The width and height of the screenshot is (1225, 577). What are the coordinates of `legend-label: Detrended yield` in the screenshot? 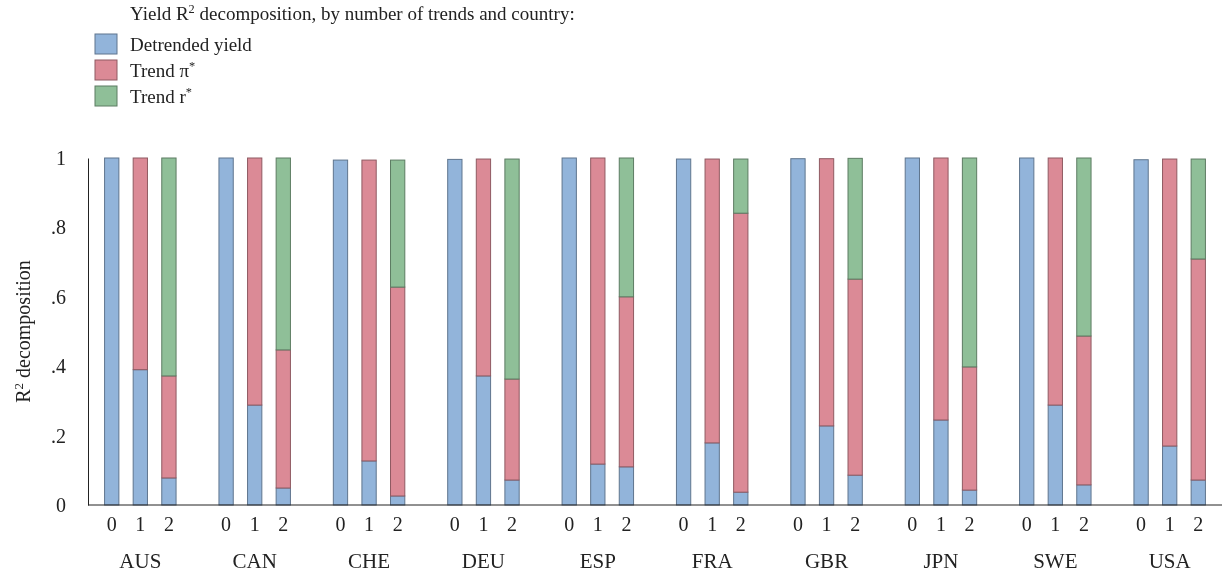 It's located at (191, 44).